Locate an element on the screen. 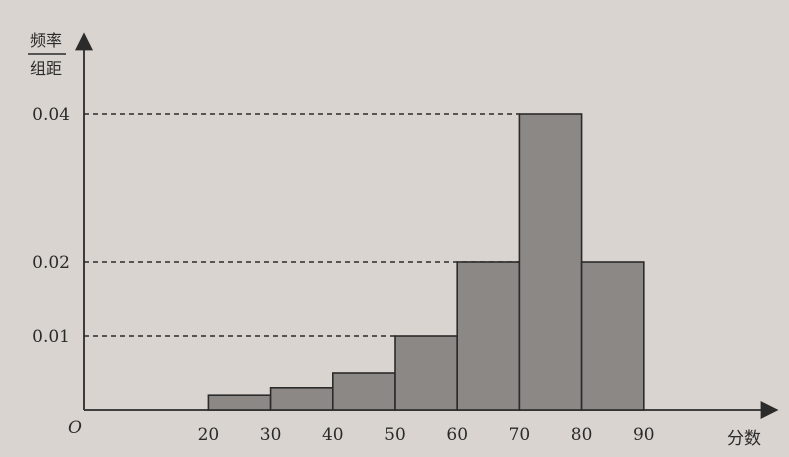 This screenshot has width=789, height=457. y-axis-label-numerator: 频率 is located at coordinates (46, 40).